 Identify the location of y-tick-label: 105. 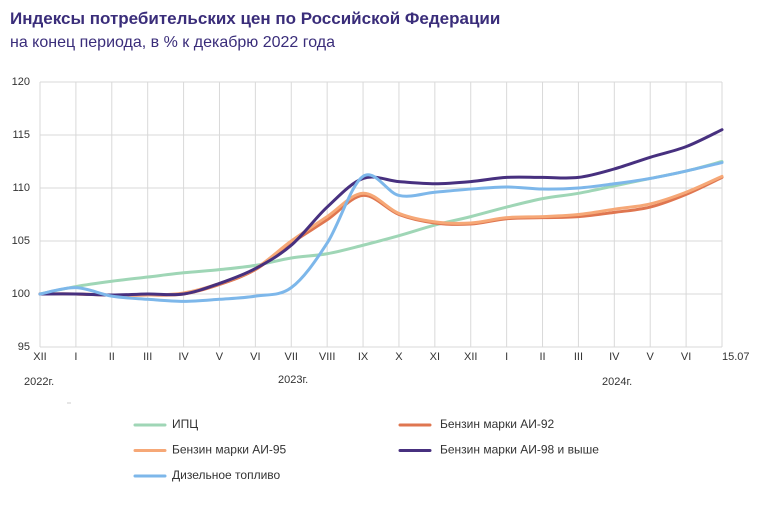
(21, 241).